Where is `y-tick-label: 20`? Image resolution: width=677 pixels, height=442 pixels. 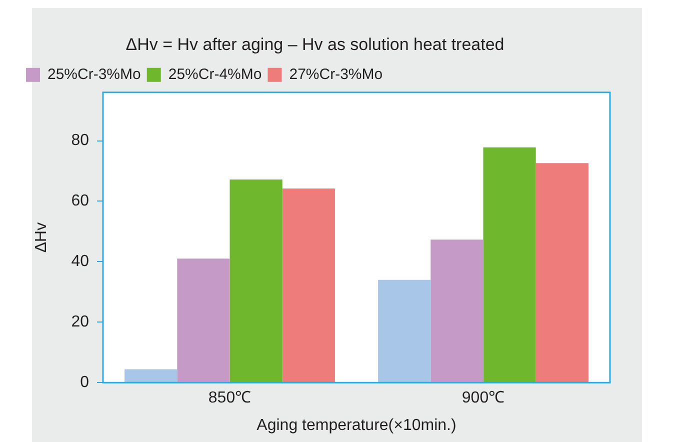 y-tick-label: 20 is located at coordinates (80, 322).